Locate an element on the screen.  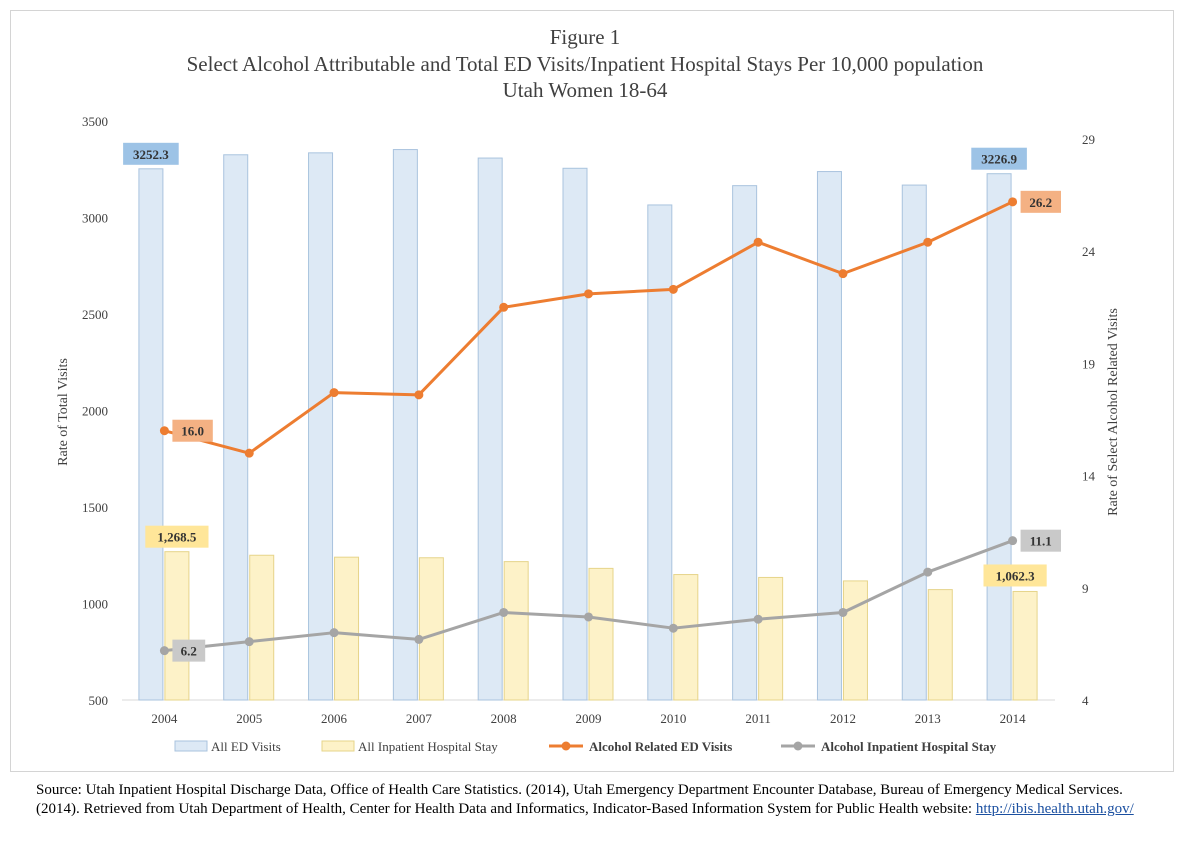
y-tick-label: 3000 is located at coordinates (95, 218).